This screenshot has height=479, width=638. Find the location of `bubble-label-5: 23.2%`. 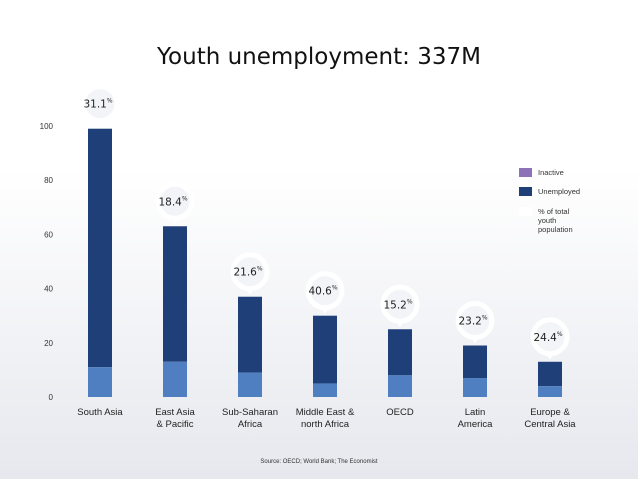

bubble-label-5: 23.2% is located at coordinates (472, 321).